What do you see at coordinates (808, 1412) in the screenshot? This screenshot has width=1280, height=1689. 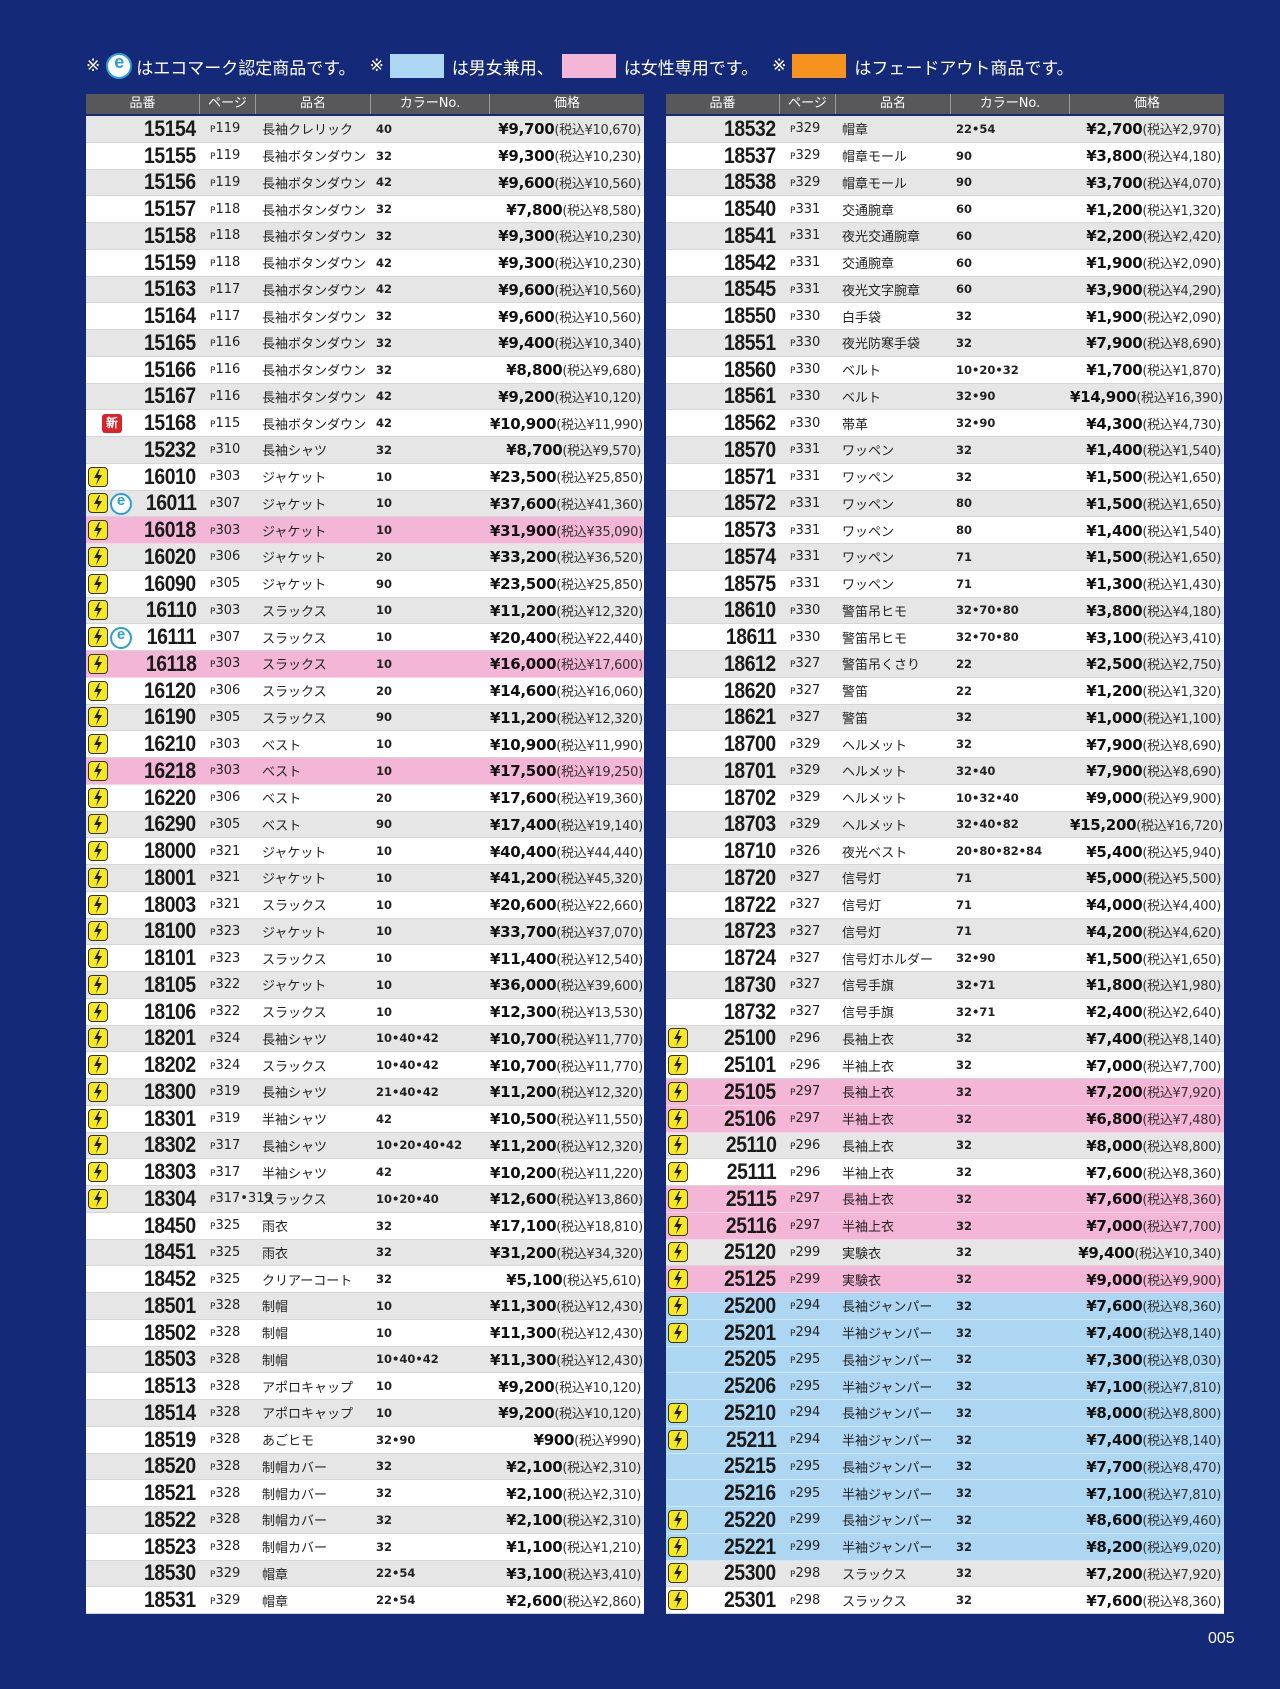 I see `page-cell: P294` at bounding box center [808, 1412].